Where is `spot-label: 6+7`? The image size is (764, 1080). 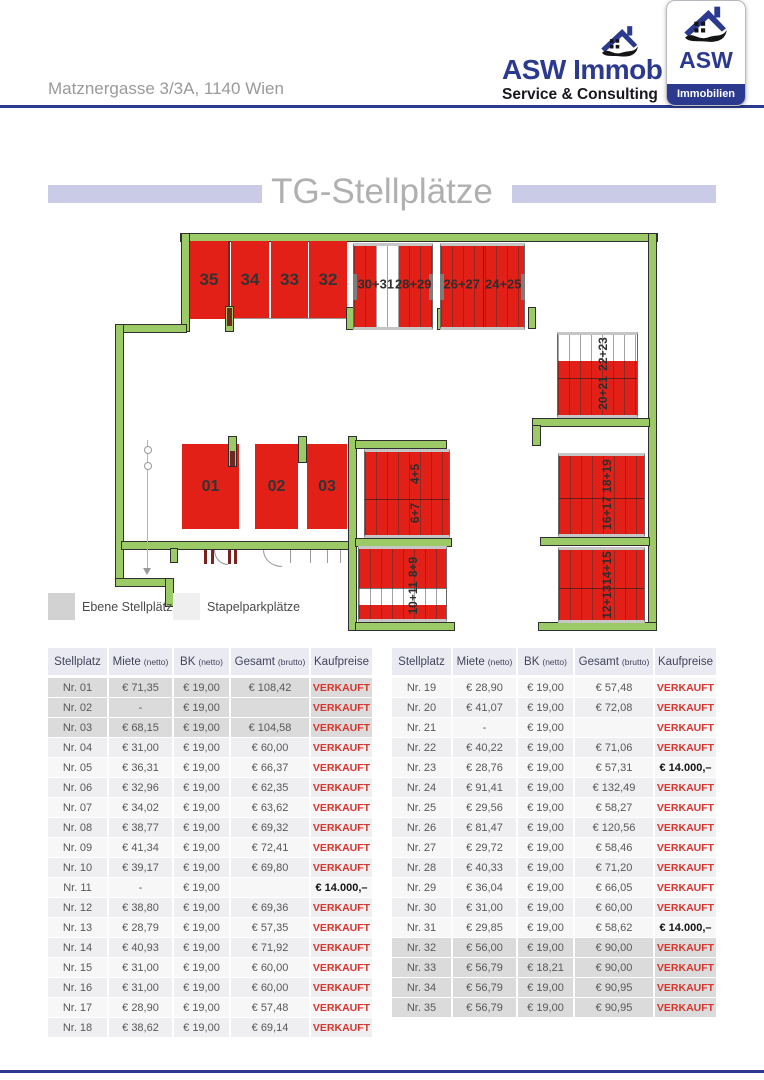
spot-label: 6+7 is located at coordinates (415, 513).